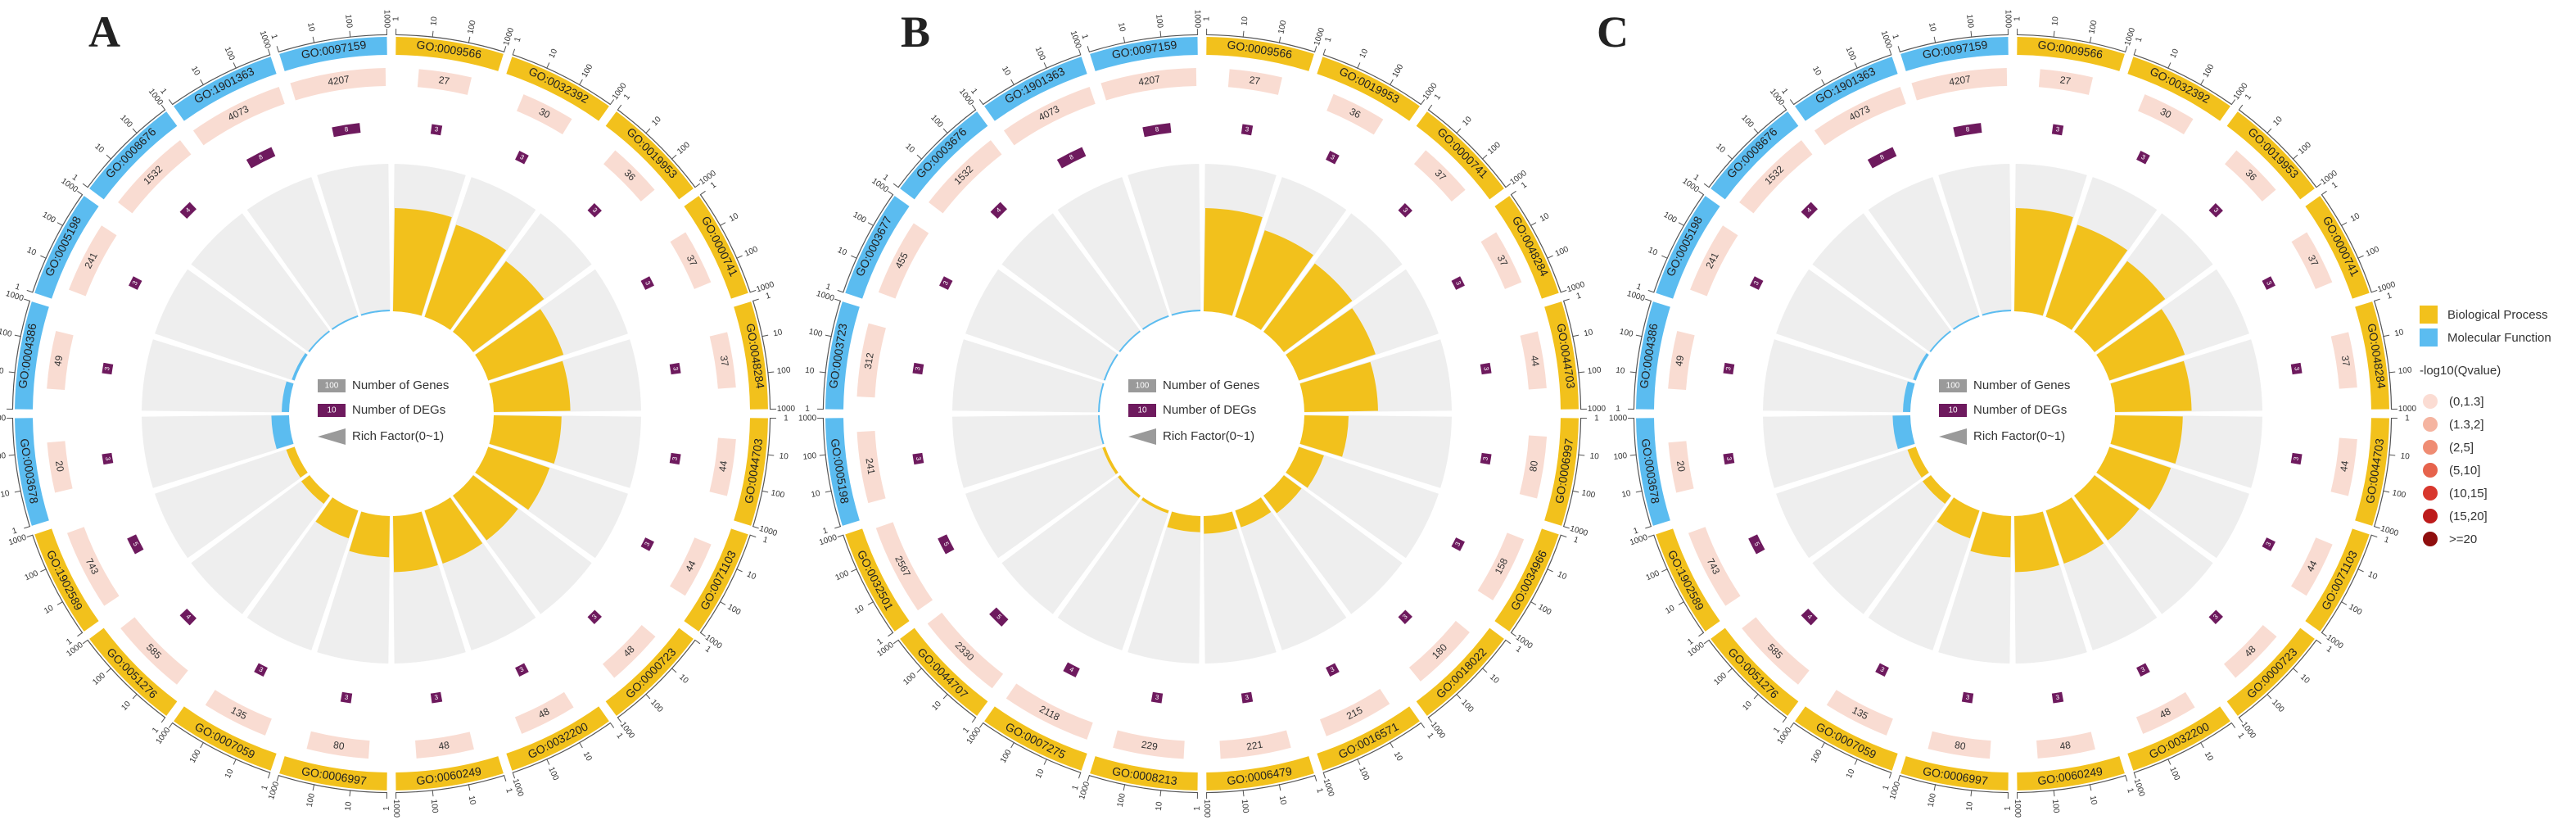 The width and height of the screenshot is (2576, 829). I want to click on legend-mf-swatch, so click(2429, 337).